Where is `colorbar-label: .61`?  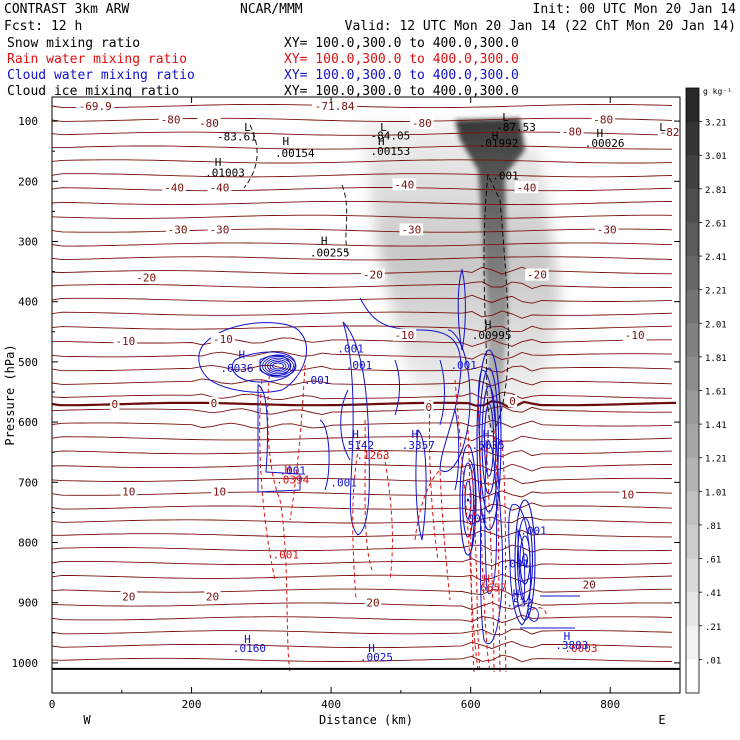
colorbar-label: .61 is located at coordinates (713, 561).